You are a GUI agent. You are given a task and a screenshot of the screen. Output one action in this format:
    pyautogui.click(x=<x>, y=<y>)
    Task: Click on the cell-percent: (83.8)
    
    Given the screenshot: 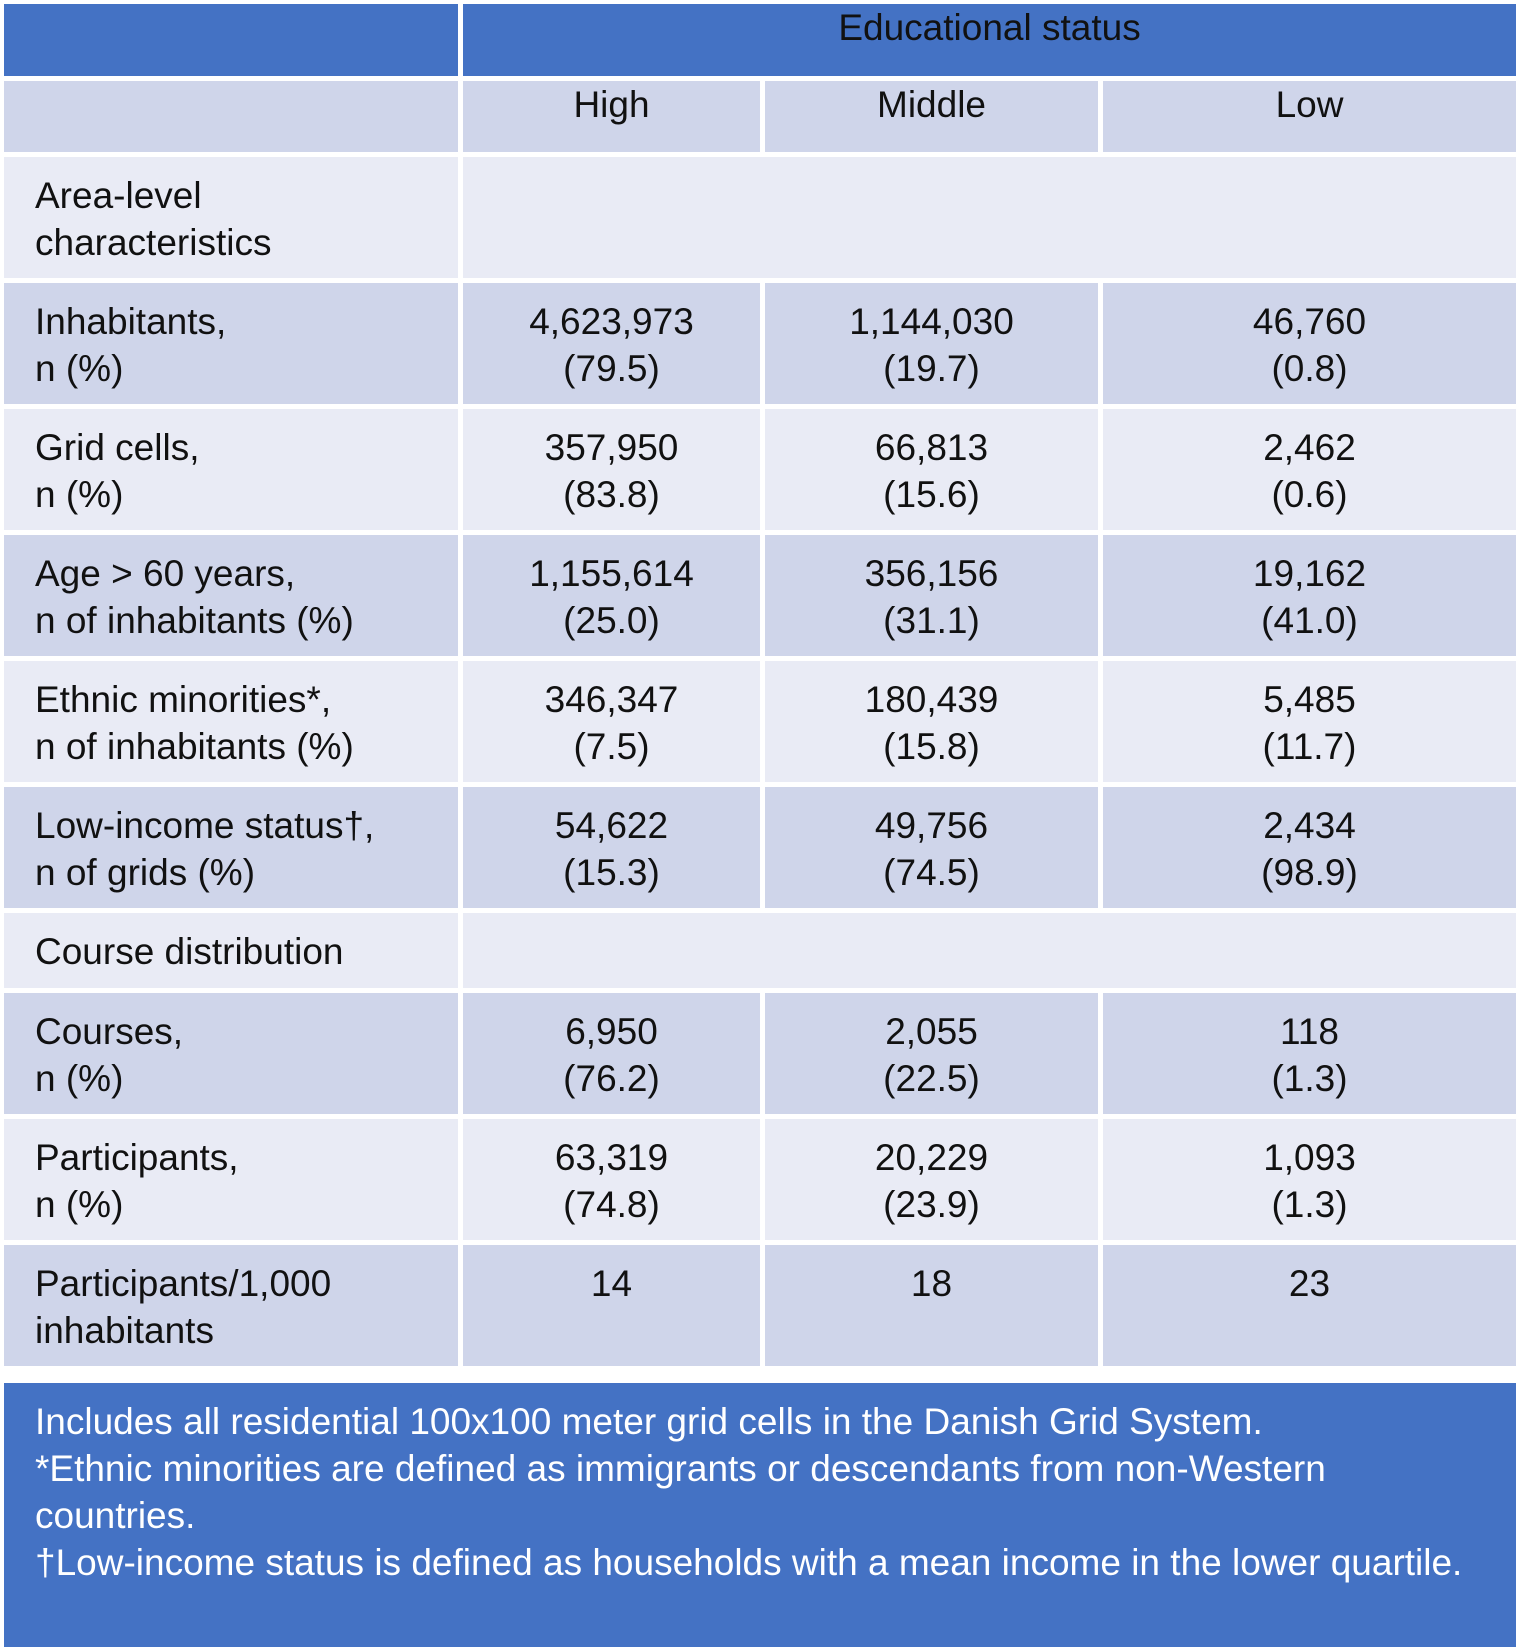 What is the action you would take?
    pyautogui.click(x=611, y=494)
    